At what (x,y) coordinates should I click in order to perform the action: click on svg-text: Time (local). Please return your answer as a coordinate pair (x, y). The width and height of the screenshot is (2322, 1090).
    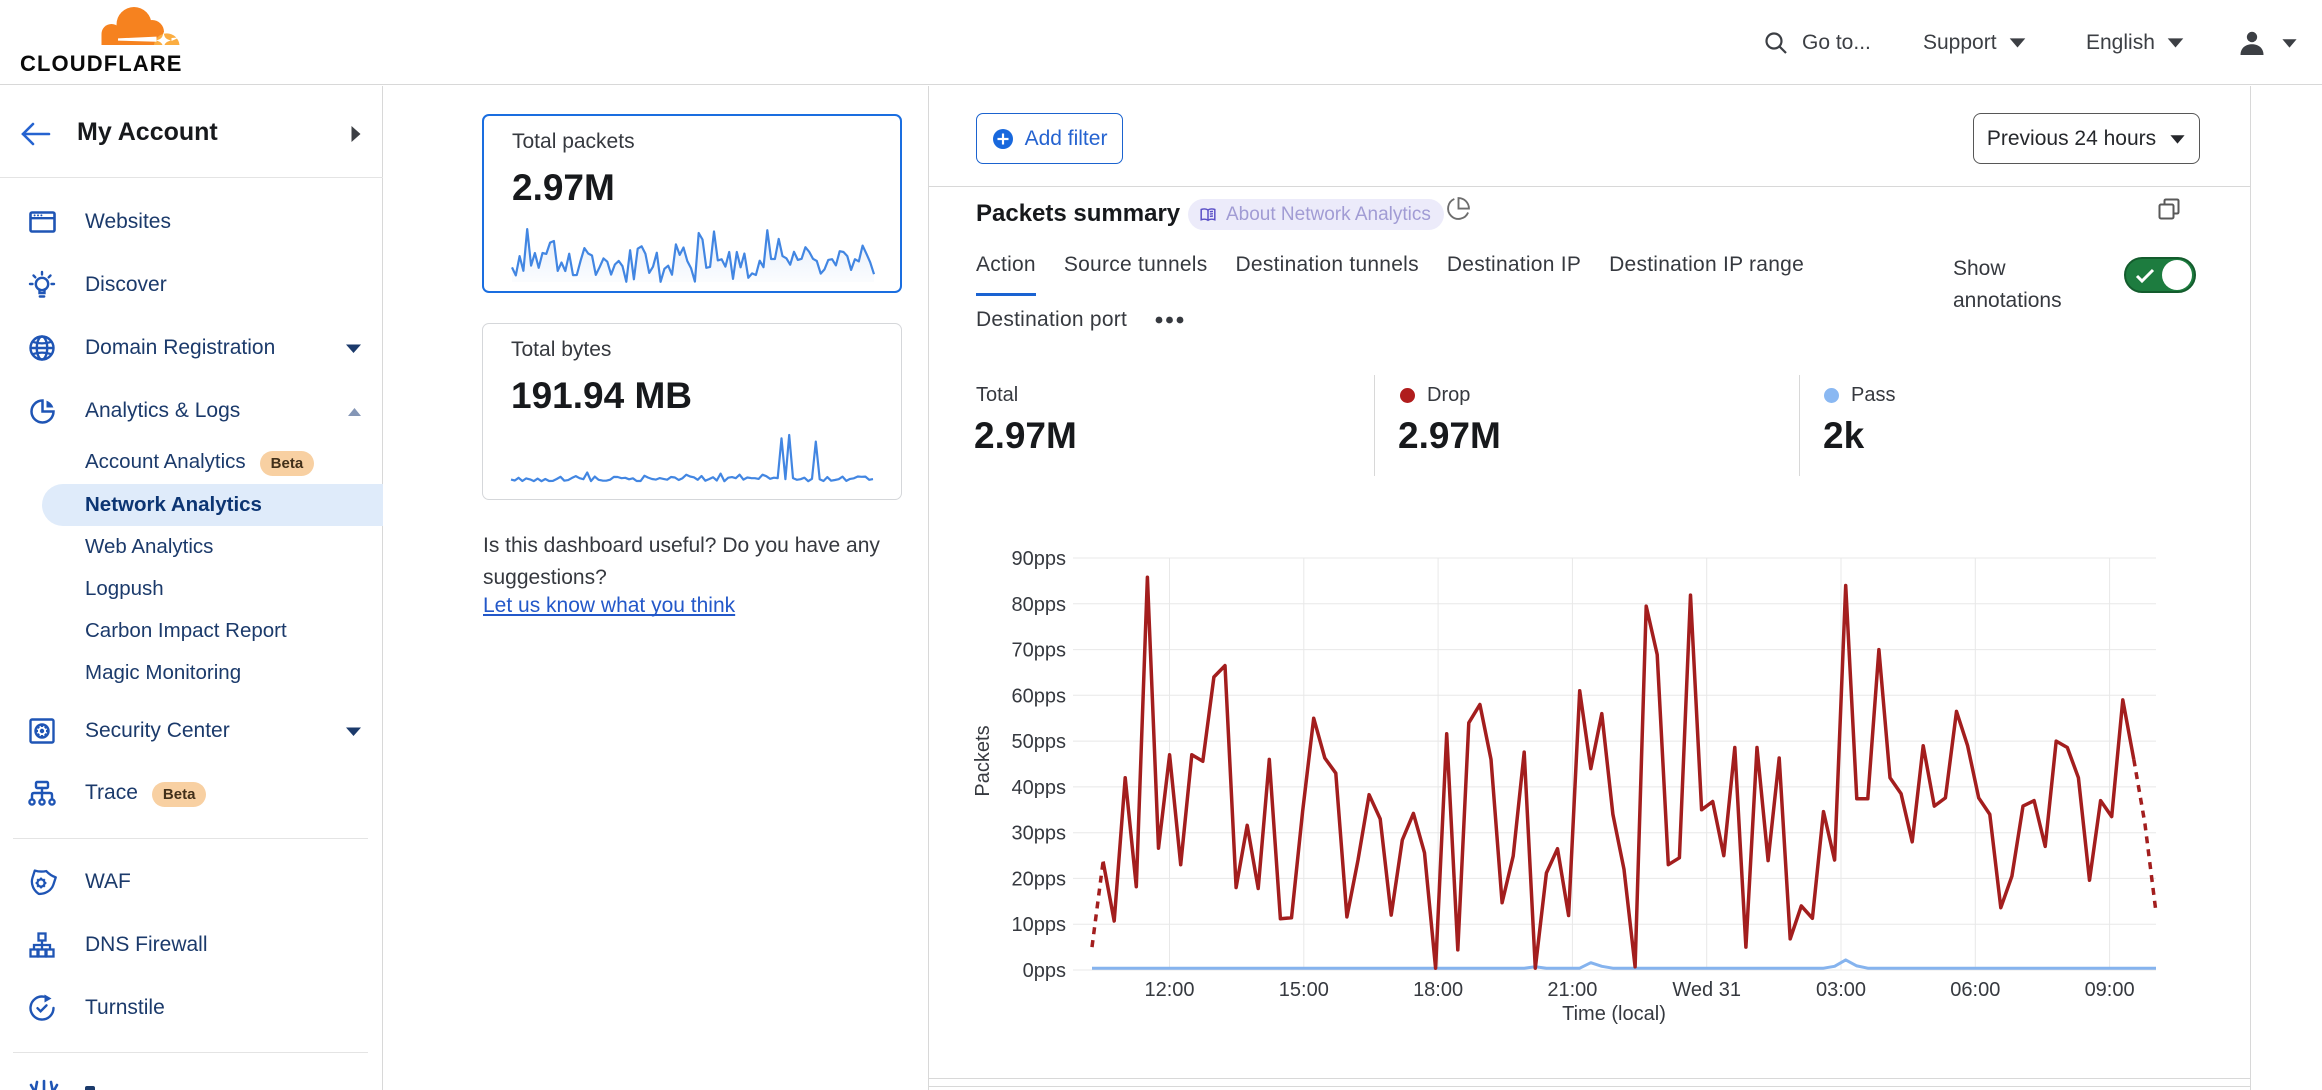
    Looking at the image, I should click on (1614, 1014).